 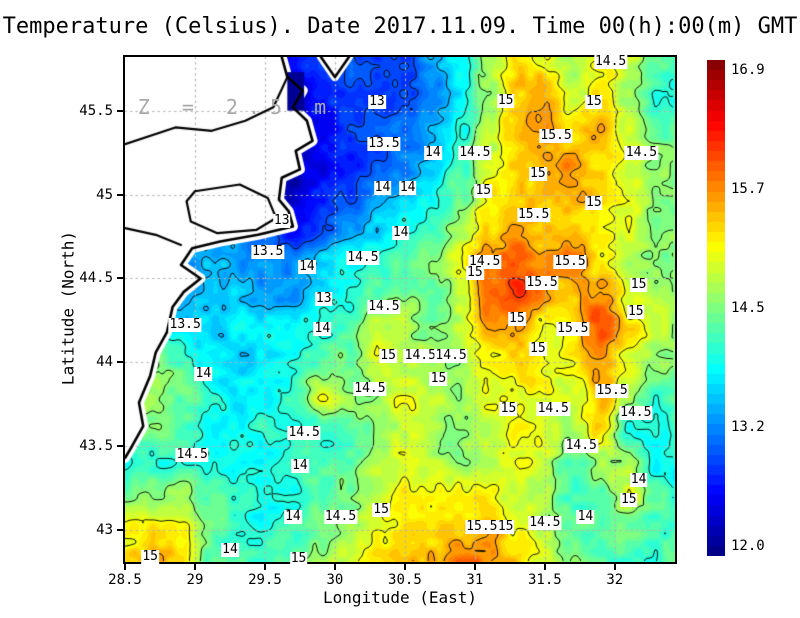 What do you see at coordinates (104, 530) in the screenshot?
I see `y-tick-label: 43` at bounding box center [104, 530].